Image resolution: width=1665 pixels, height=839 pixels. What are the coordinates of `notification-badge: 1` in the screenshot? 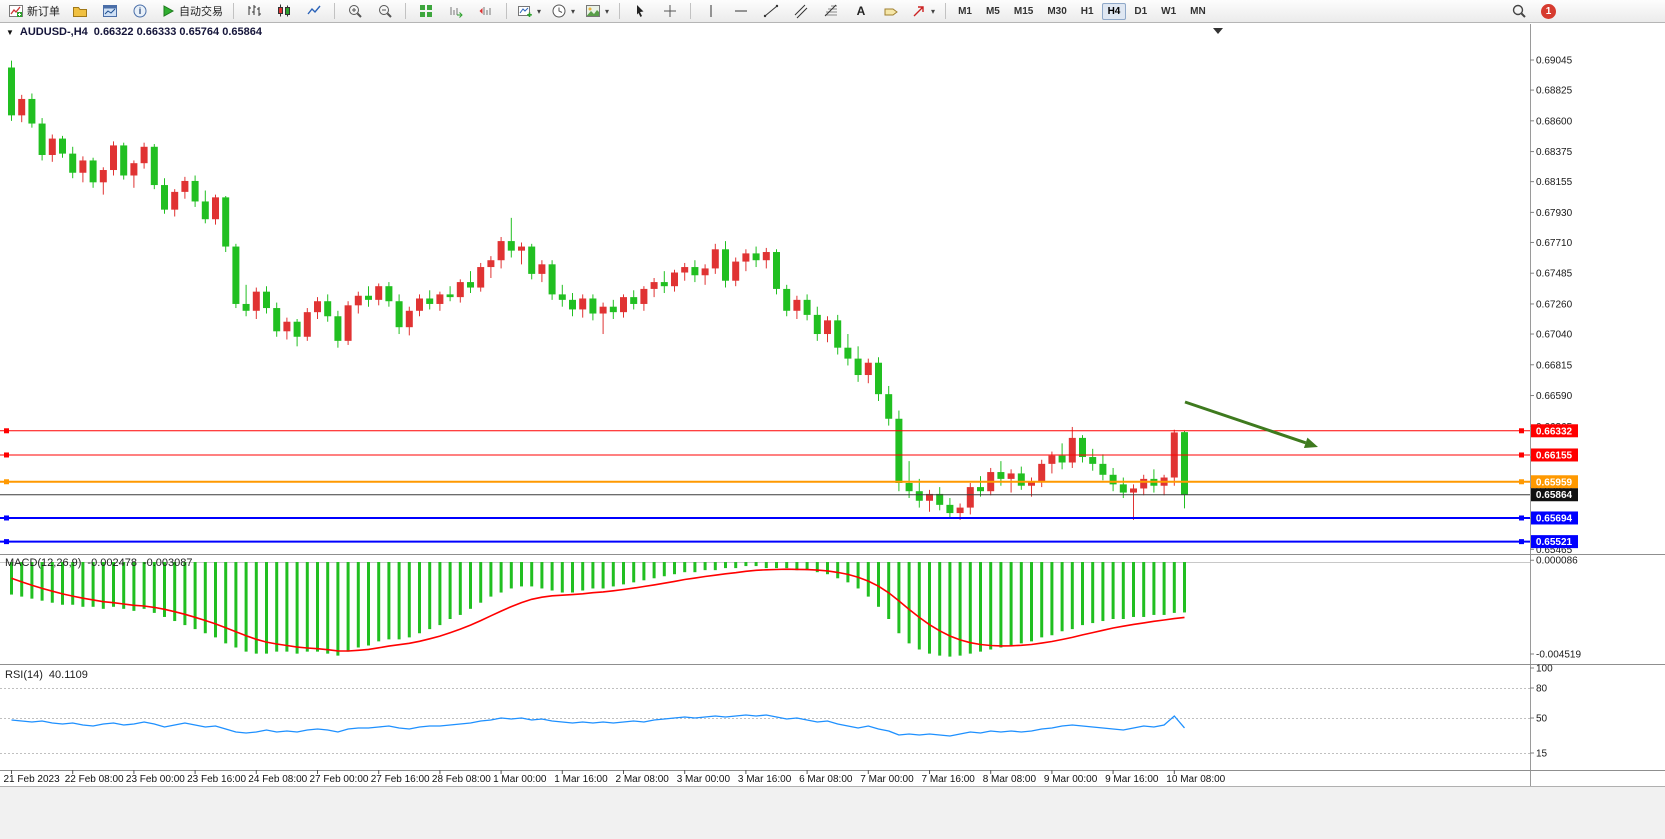 It's located at (1548, 11).